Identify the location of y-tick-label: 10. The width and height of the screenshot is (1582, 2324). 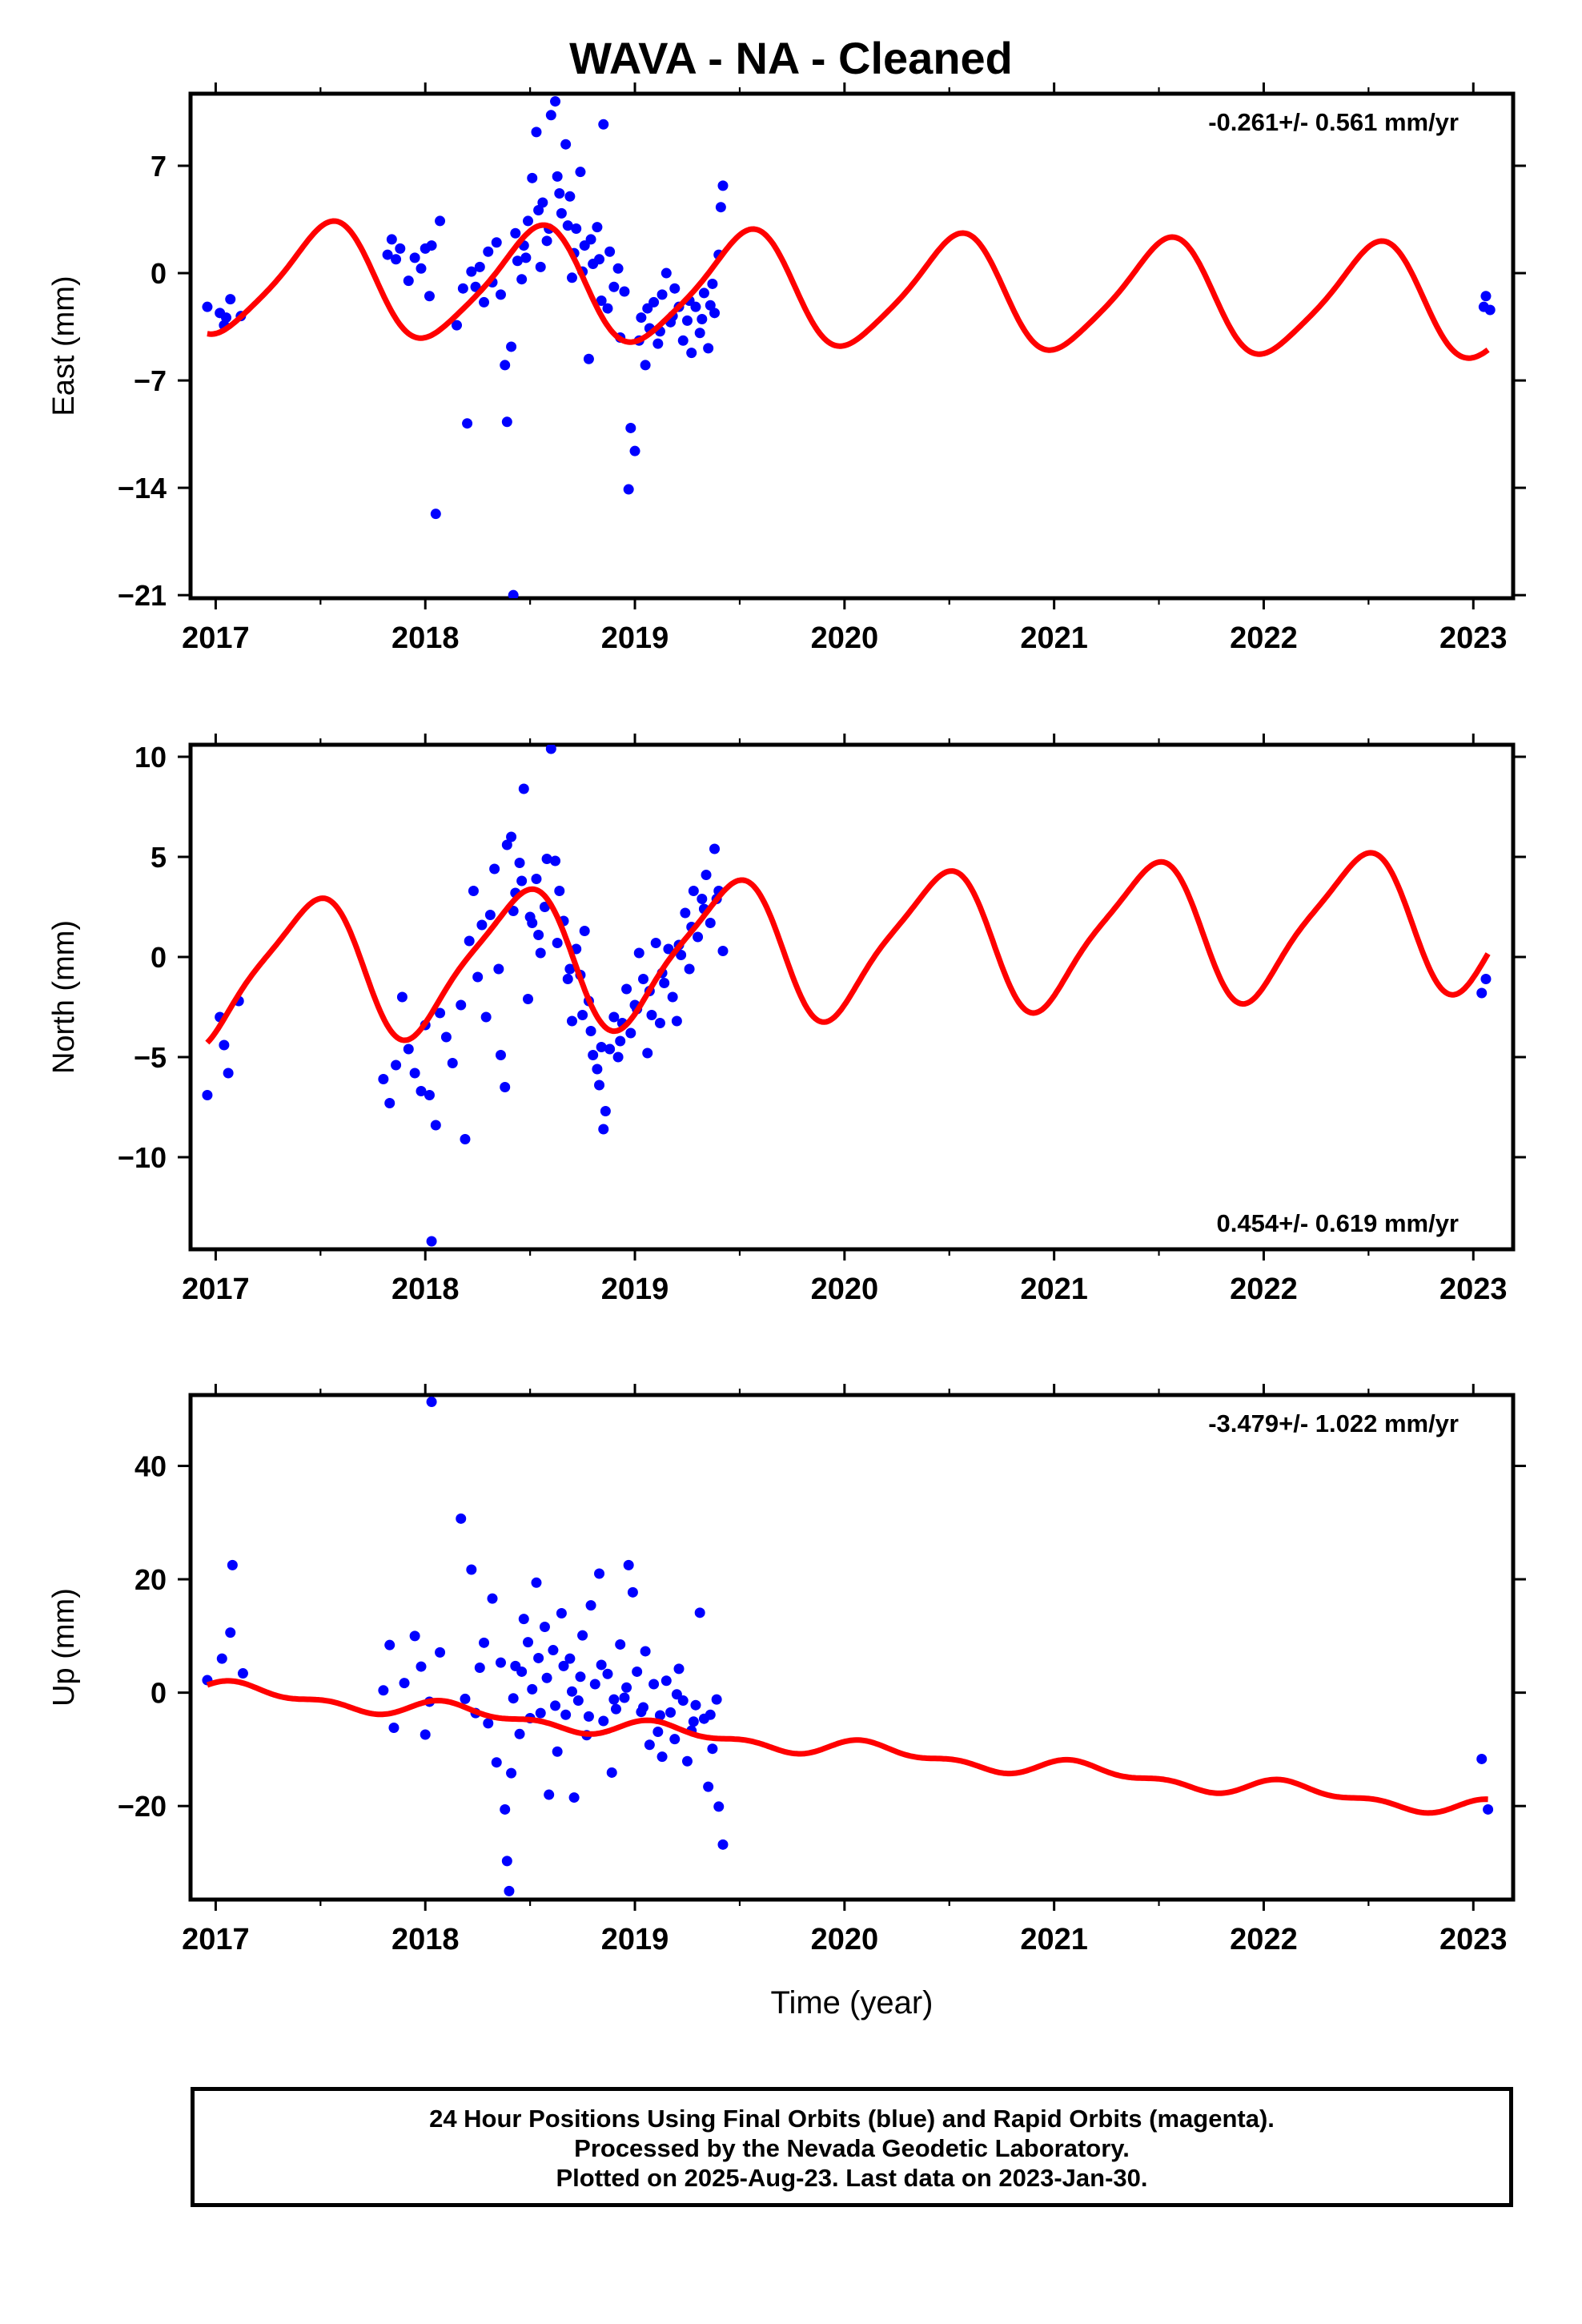
(151, 757).